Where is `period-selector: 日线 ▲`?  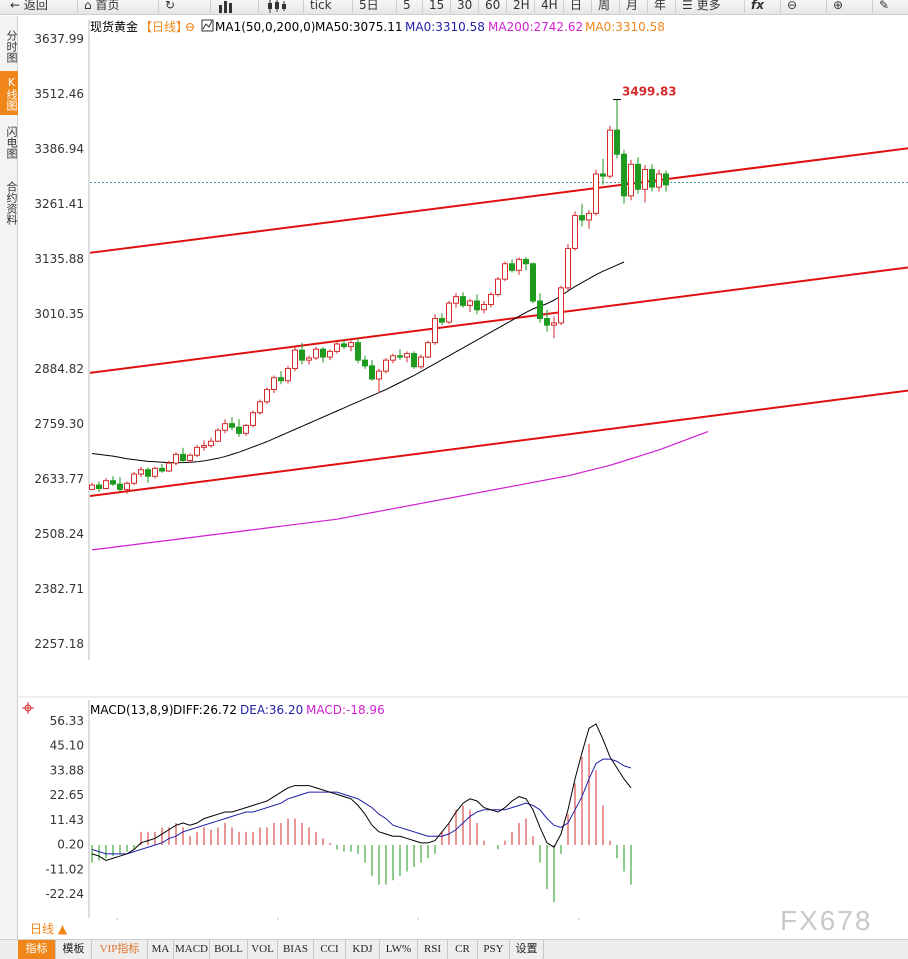
period-selector: 日线 ▲ is located at coordinates (53, 929).